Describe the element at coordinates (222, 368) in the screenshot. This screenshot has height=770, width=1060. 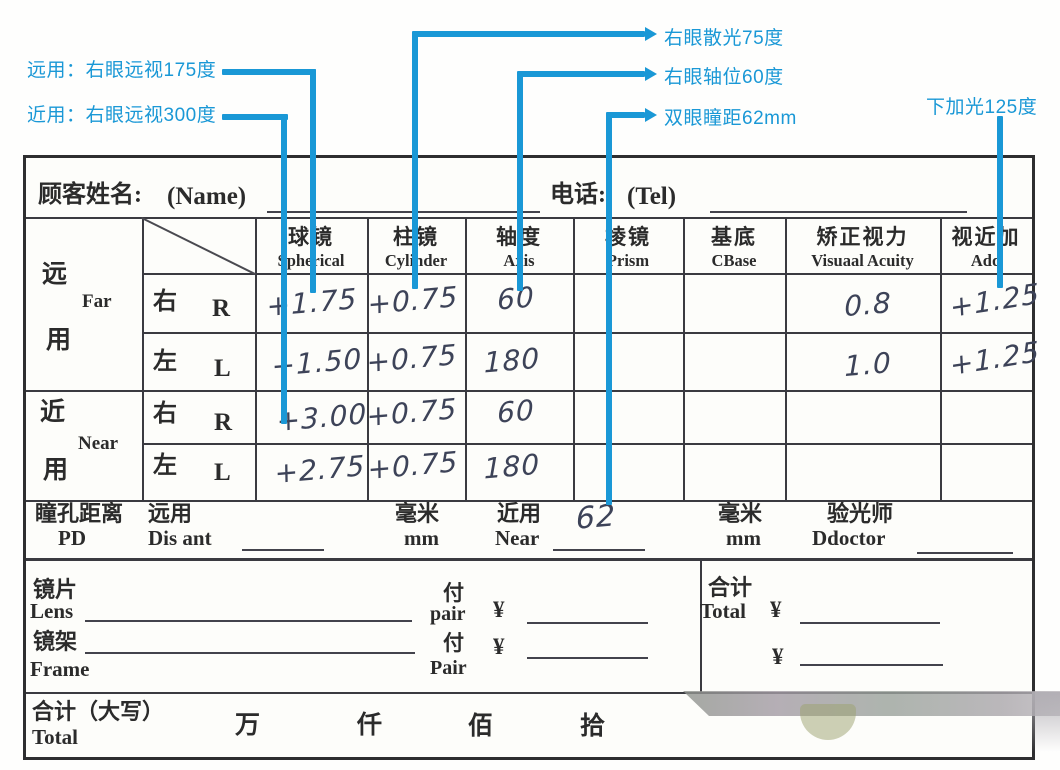
I see `far-left-en: L` at that location.